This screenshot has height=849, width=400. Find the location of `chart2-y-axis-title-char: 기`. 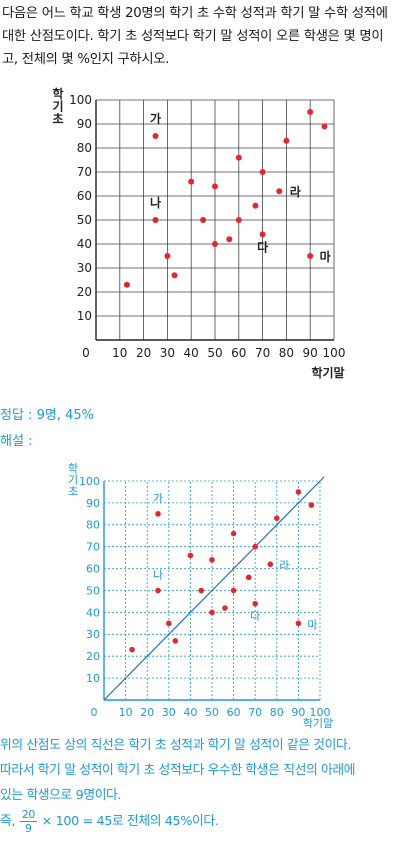

chart2-y-axis-title-char: 기 is located at coordinates (73, 480).